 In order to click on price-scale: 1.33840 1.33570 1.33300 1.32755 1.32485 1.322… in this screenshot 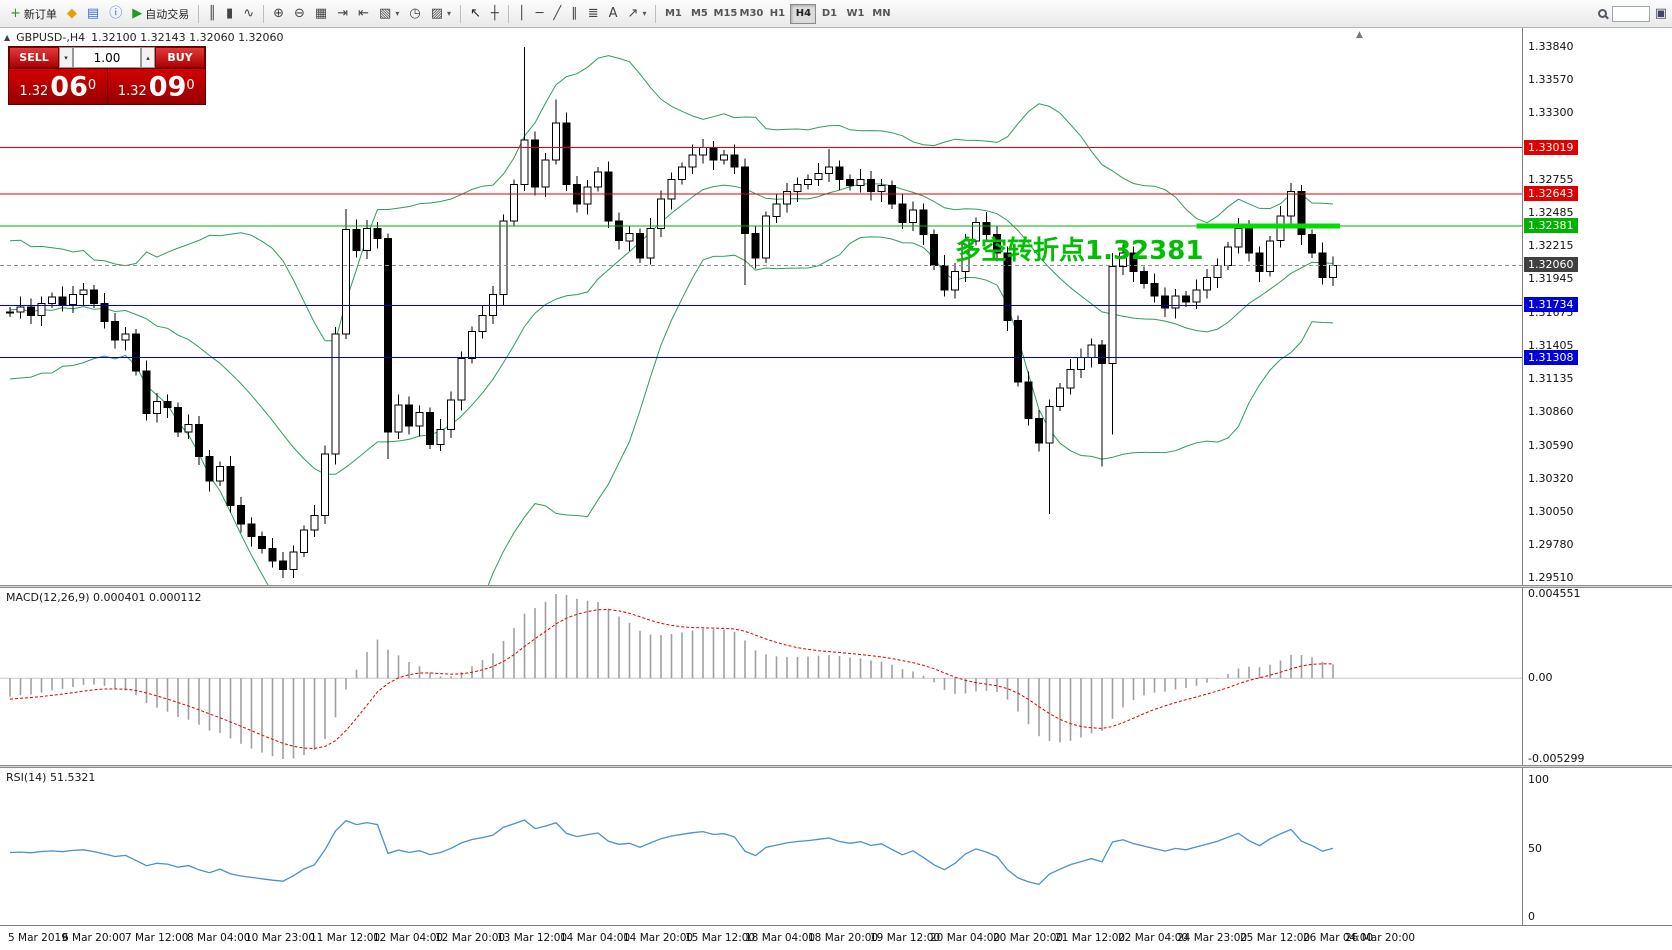, I will do `click(1597, 476)`.